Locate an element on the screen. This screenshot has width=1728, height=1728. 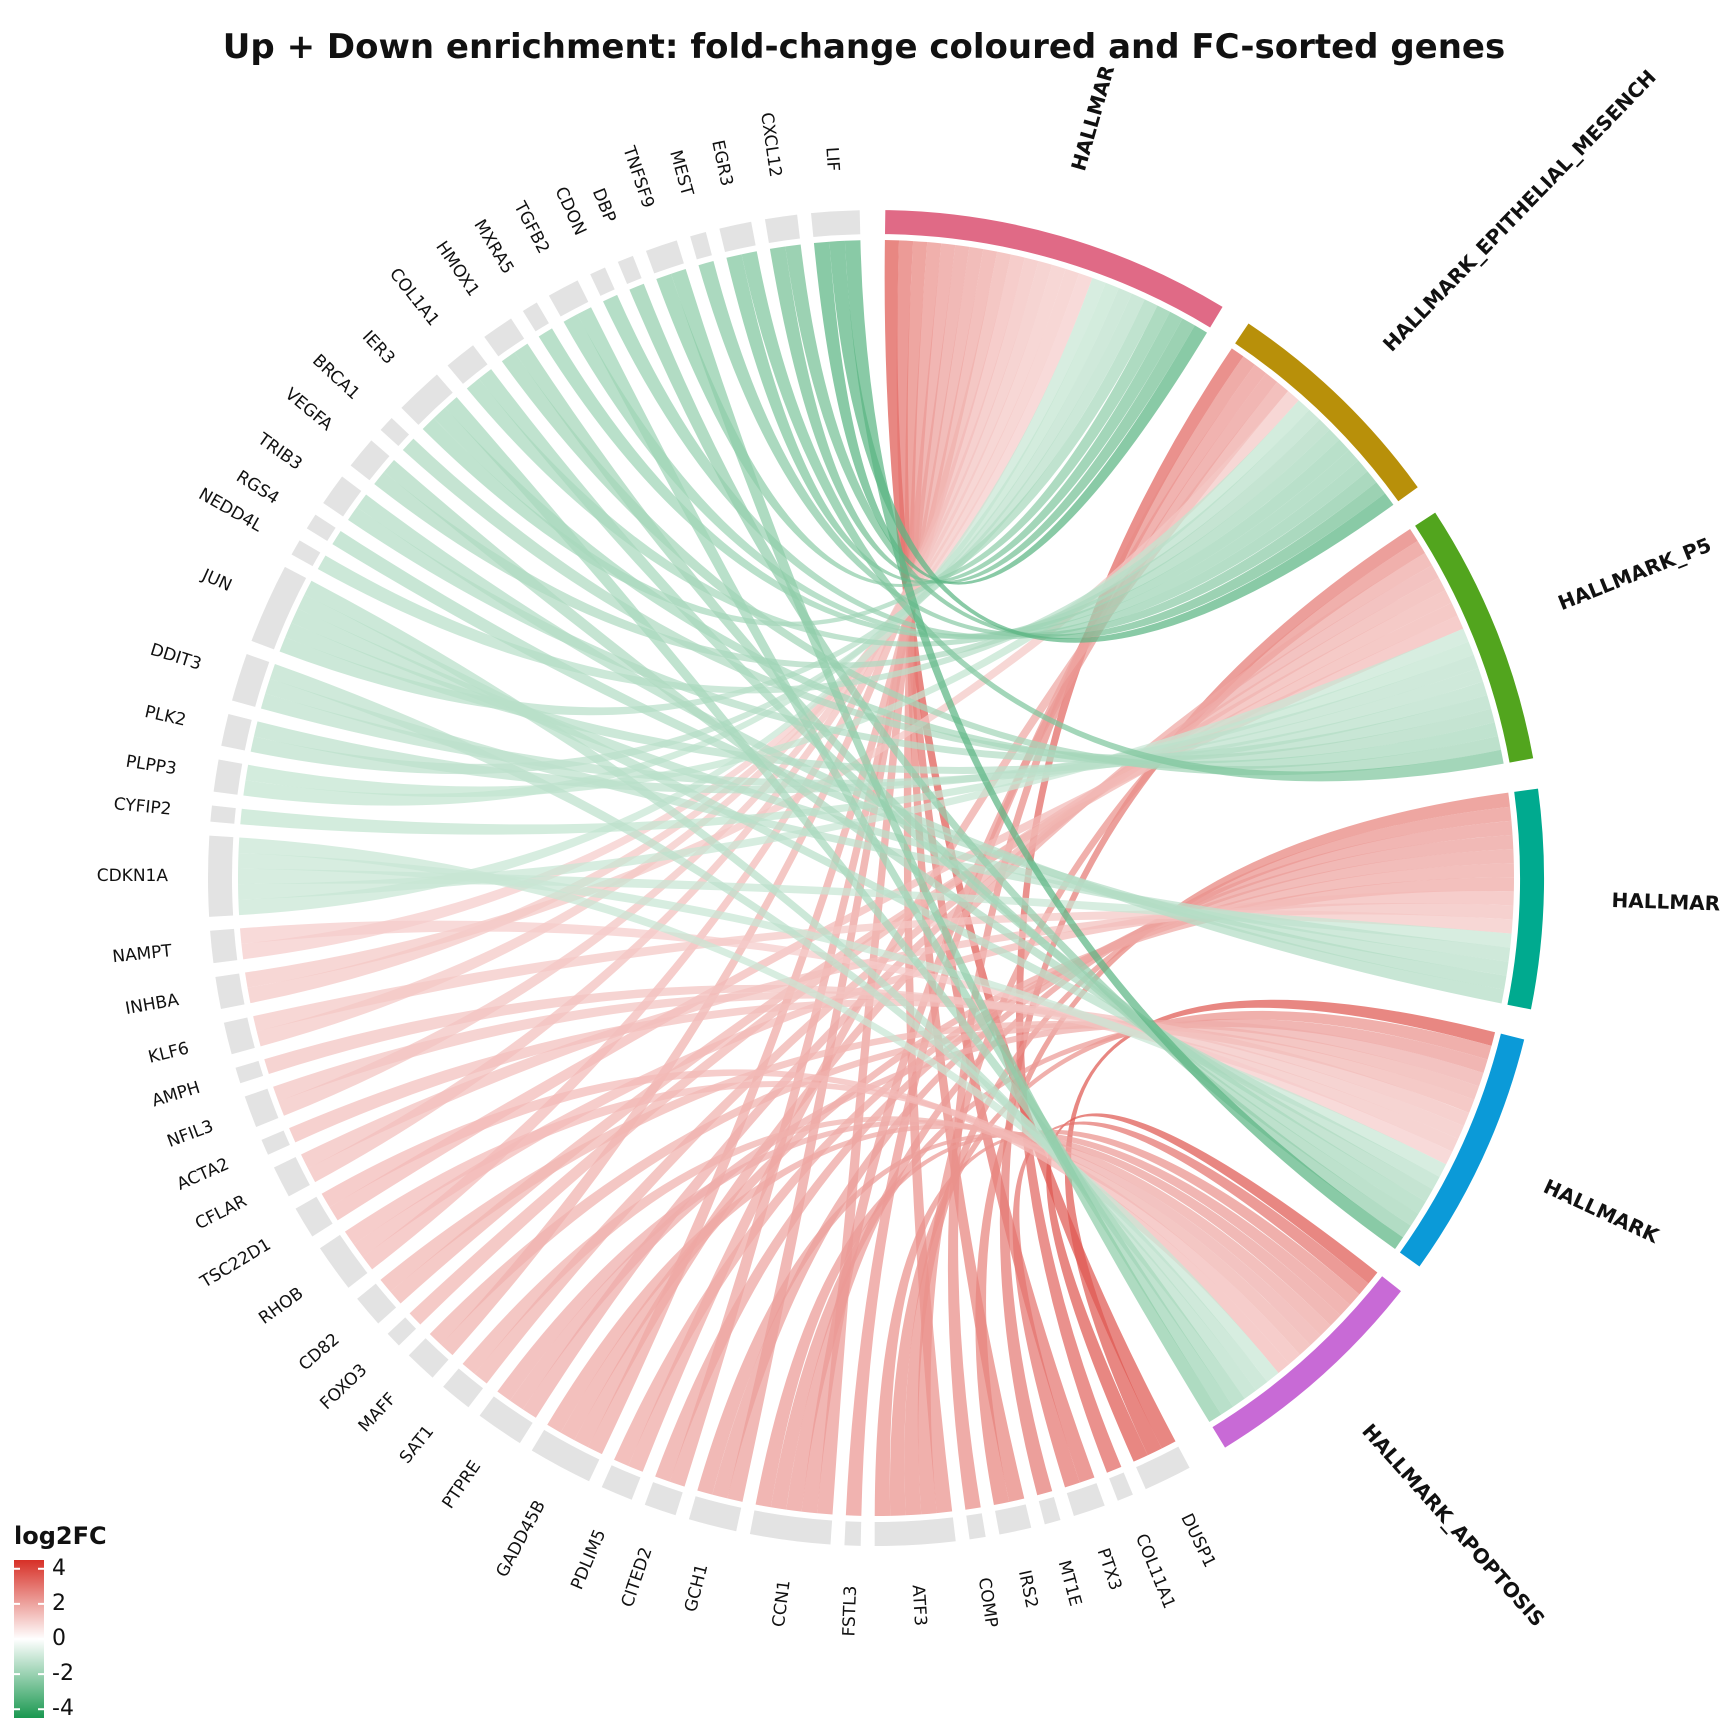
gene-label-lif: LIF is located at coordinates (831, 158).